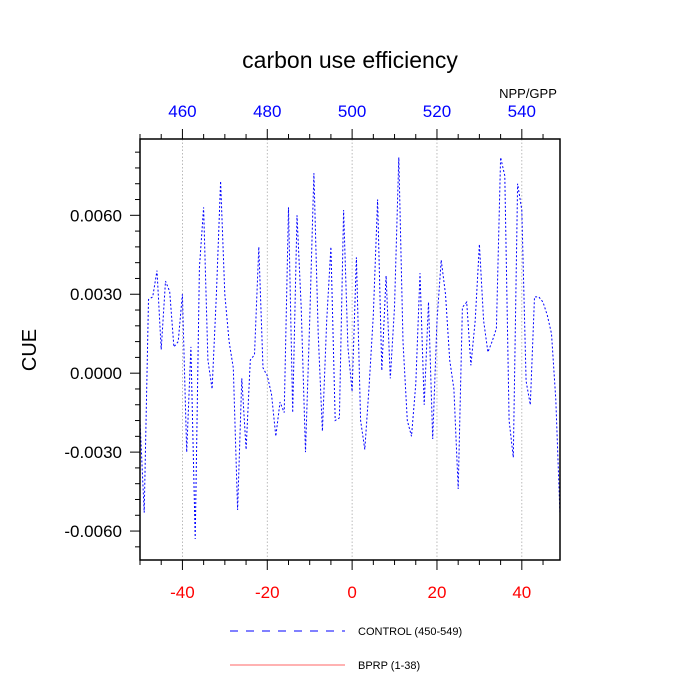 This screenshot has width=700, height=700. Describe the element at coordinates (521, 592) in the screenshot. I see `x-tick-label-bottom: 40` at that location.